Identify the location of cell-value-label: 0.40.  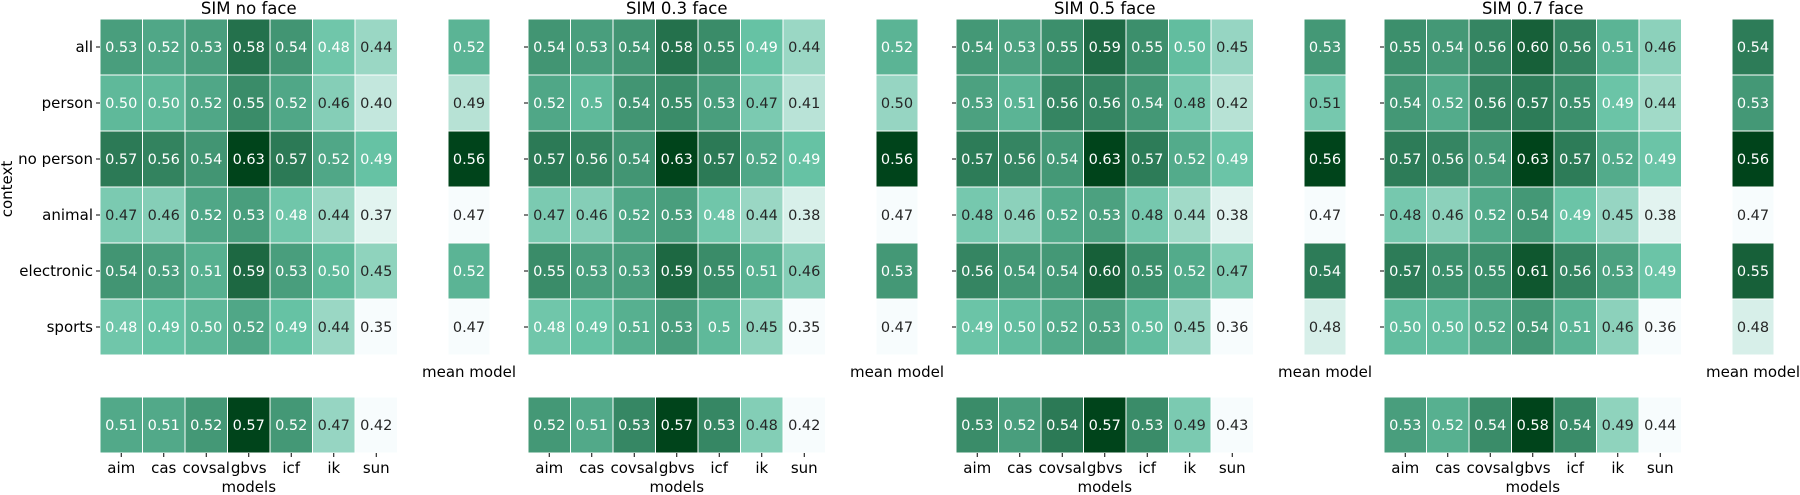
(376, 104).